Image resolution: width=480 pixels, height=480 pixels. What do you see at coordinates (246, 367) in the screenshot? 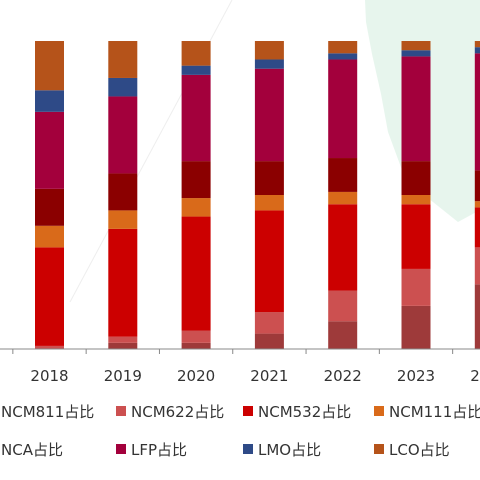
I see `x-axis-ticks: 2018 2019 2020 2021 2022 2023 2024` at bounding box center [246, 367].